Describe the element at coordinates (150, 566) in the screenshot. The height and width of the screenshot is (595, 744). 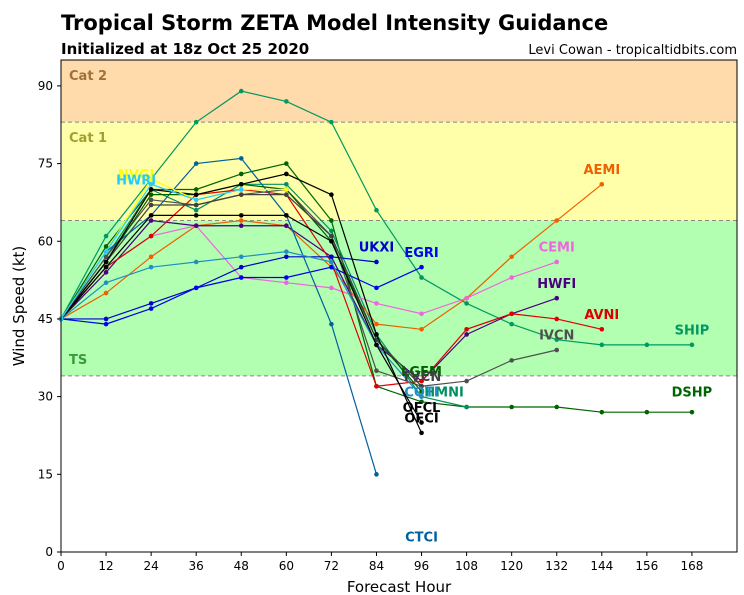
I see `x-tick-label: 24` at that location.